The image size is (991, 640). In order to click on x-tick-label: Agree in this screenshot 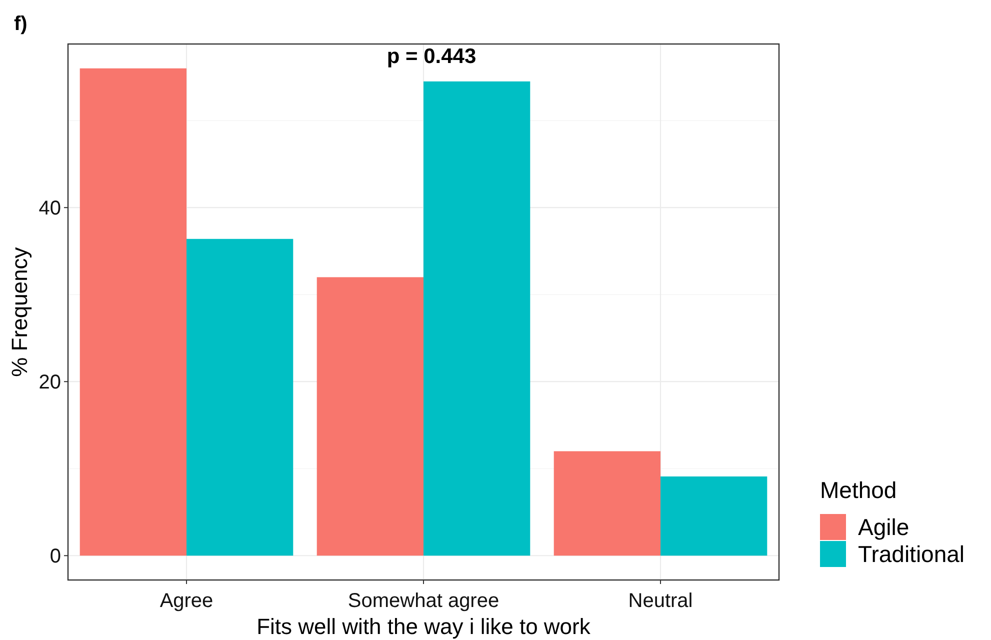, I will do `click(187, 601)`.